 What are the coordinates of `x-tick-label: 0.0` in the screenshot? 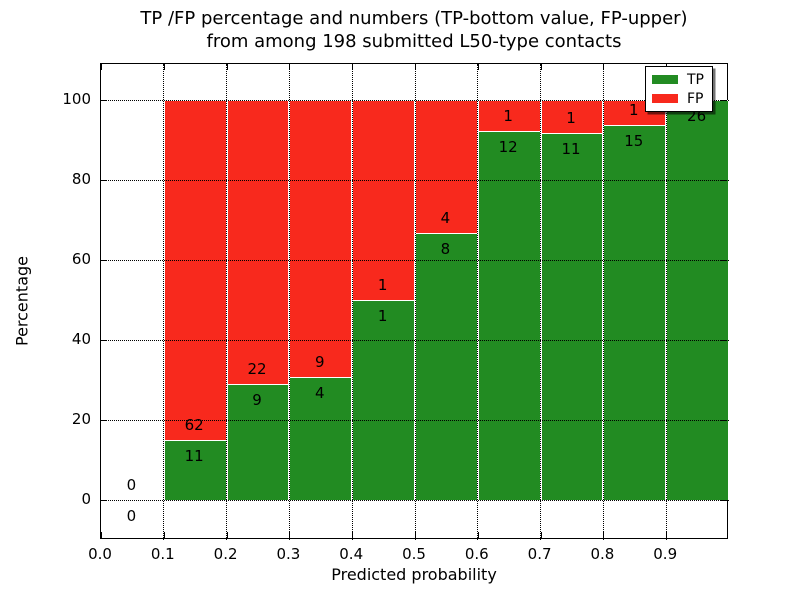 It's located at (100, 554).